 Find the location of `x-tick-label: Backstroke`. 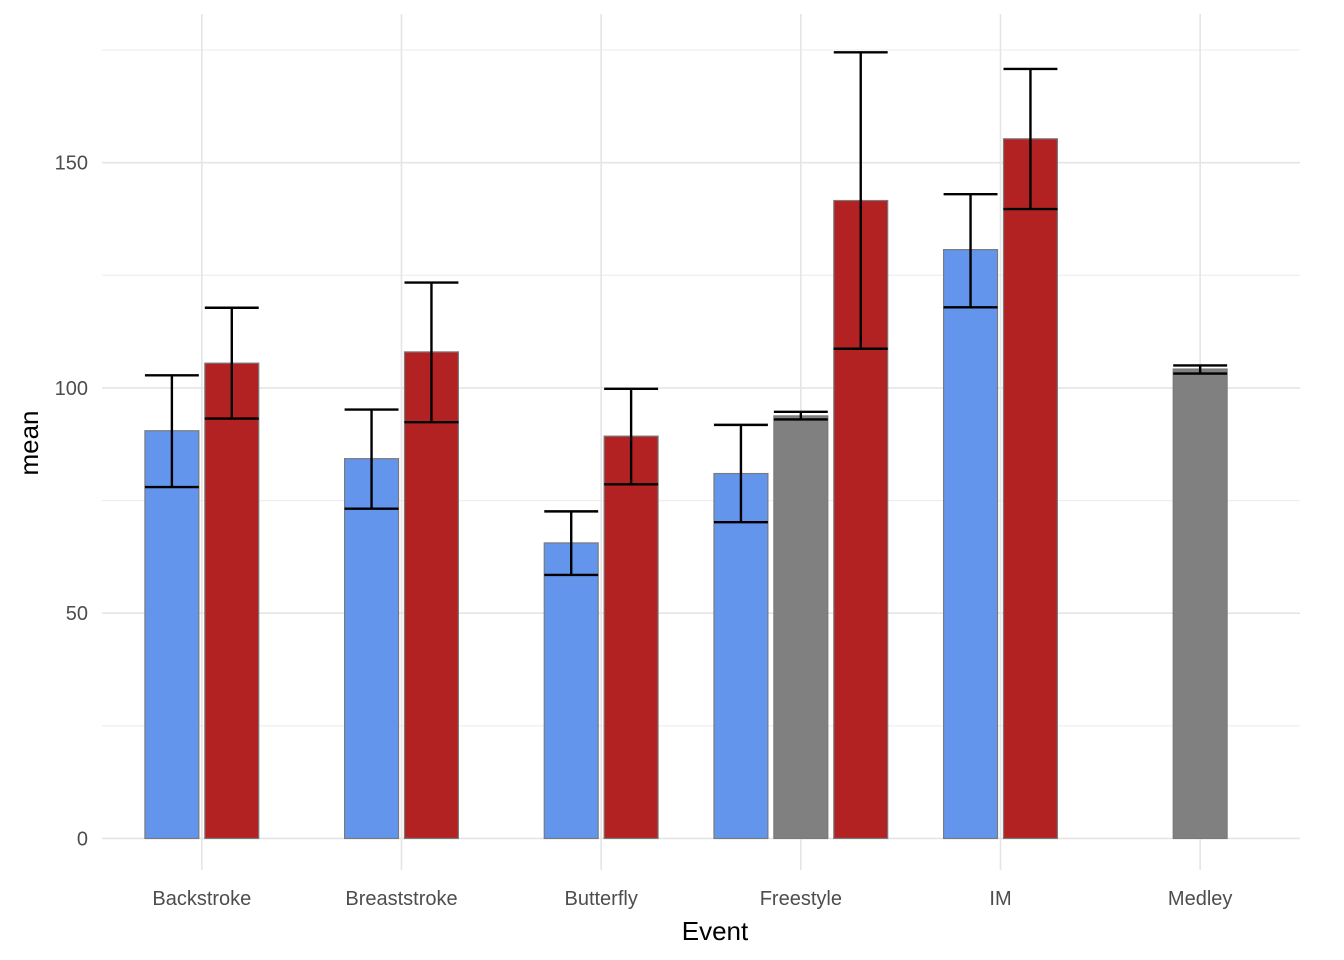

x-tick-label: Backstroke is located at coordinates (201, 899).